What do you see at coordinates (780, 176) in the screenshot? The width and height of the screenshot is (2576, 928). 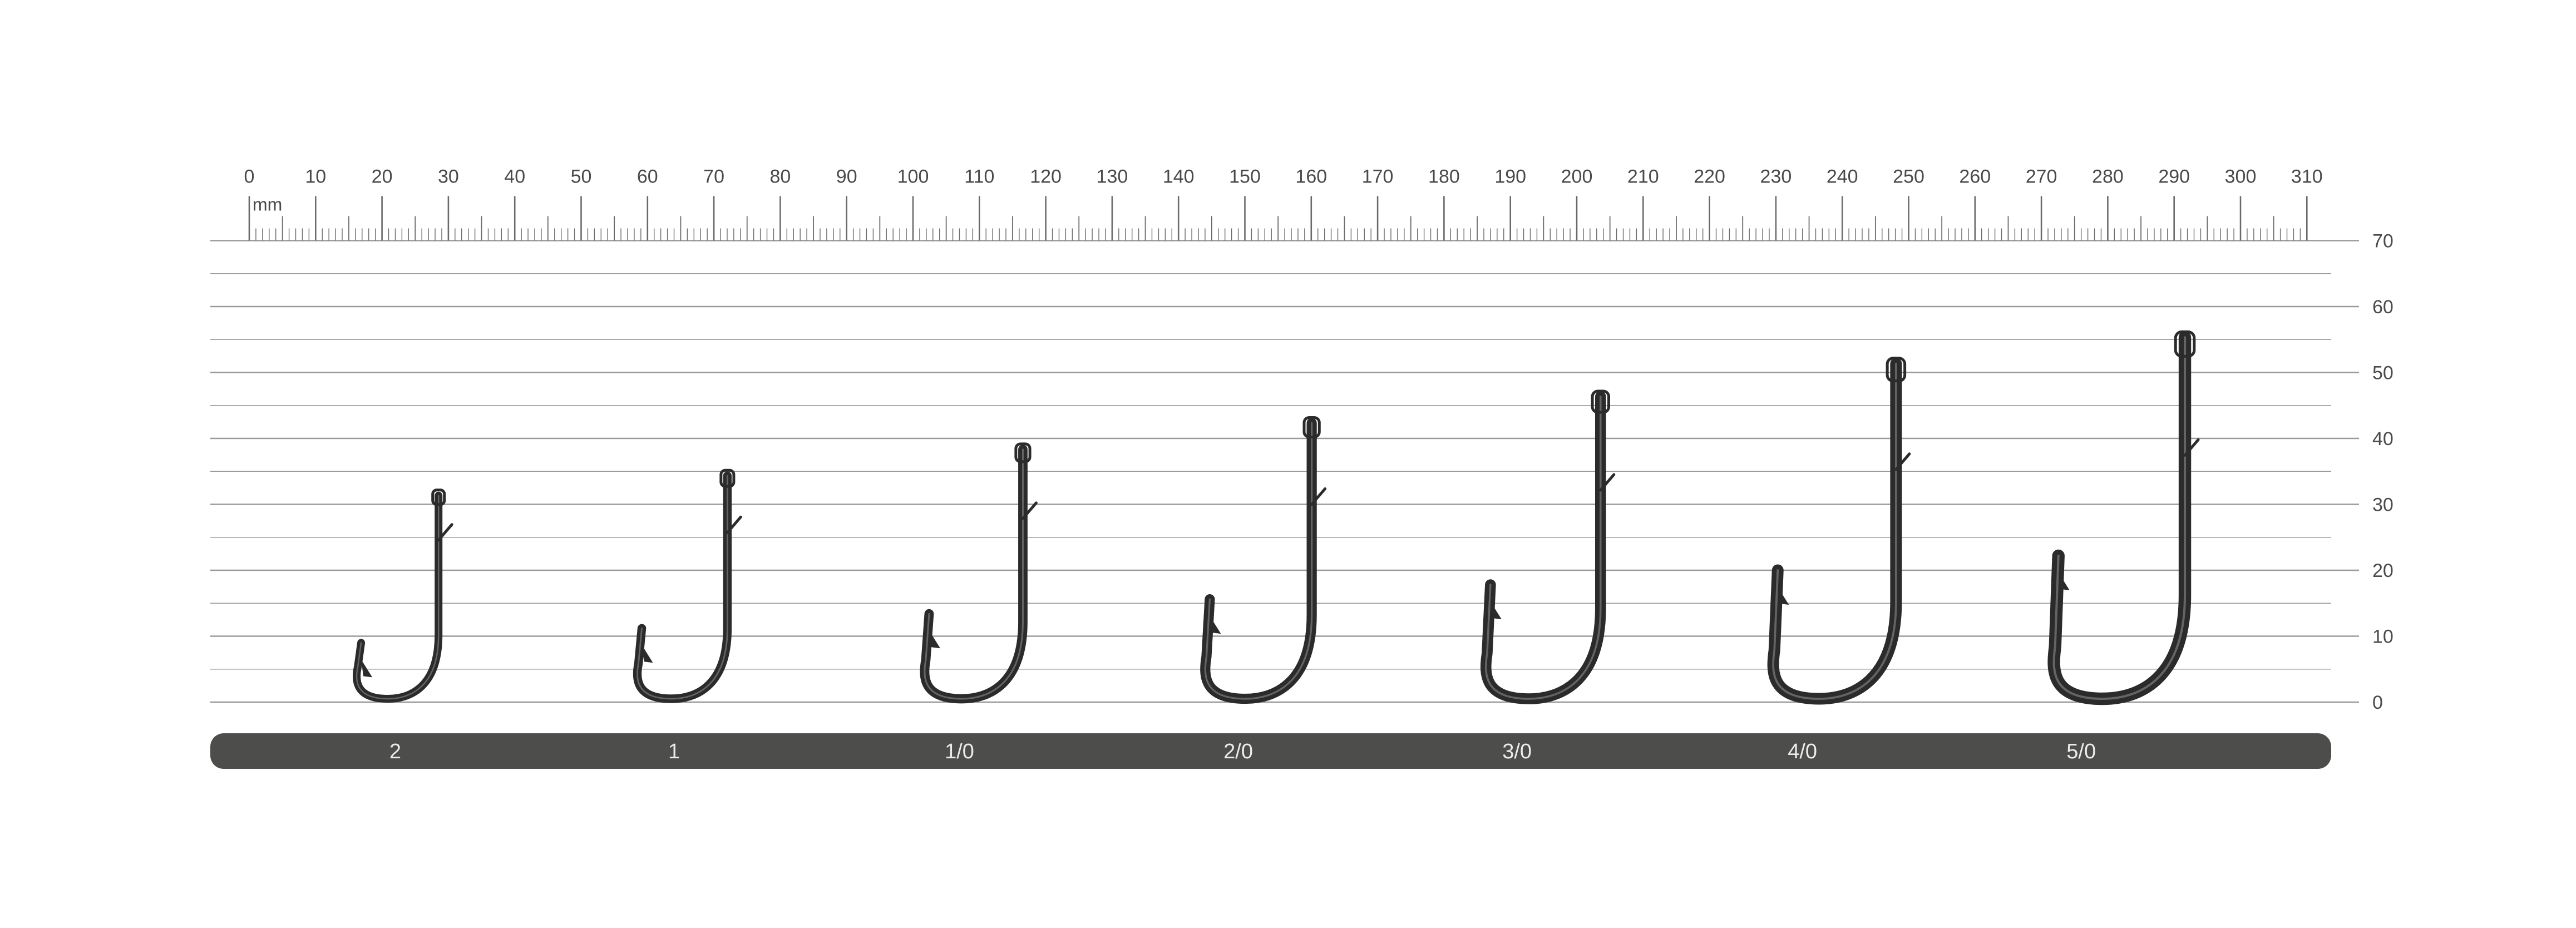 I see `ruler-label: 80` at bounding box center [780, 176].